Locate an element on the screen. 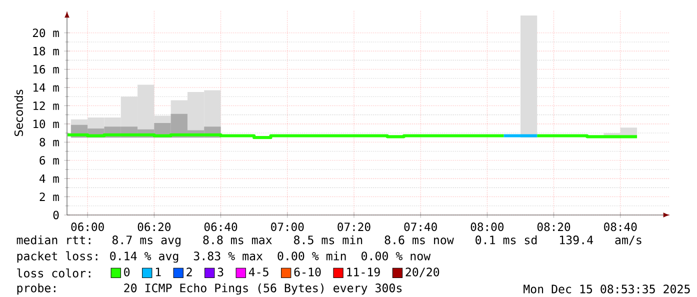  legend-label: 1 is located at coordinates (158, 272).